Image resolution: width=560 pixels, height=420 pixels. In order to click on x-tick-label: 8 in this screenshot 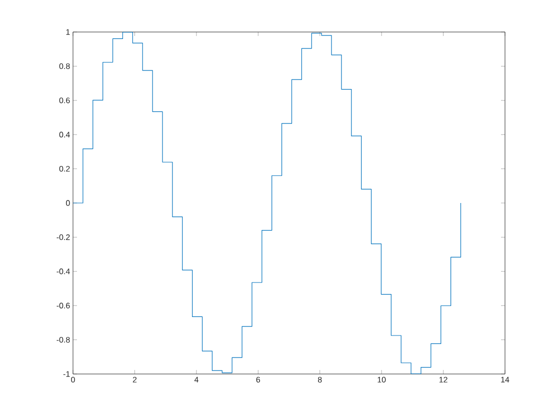, I will do `click(320, 379)`.